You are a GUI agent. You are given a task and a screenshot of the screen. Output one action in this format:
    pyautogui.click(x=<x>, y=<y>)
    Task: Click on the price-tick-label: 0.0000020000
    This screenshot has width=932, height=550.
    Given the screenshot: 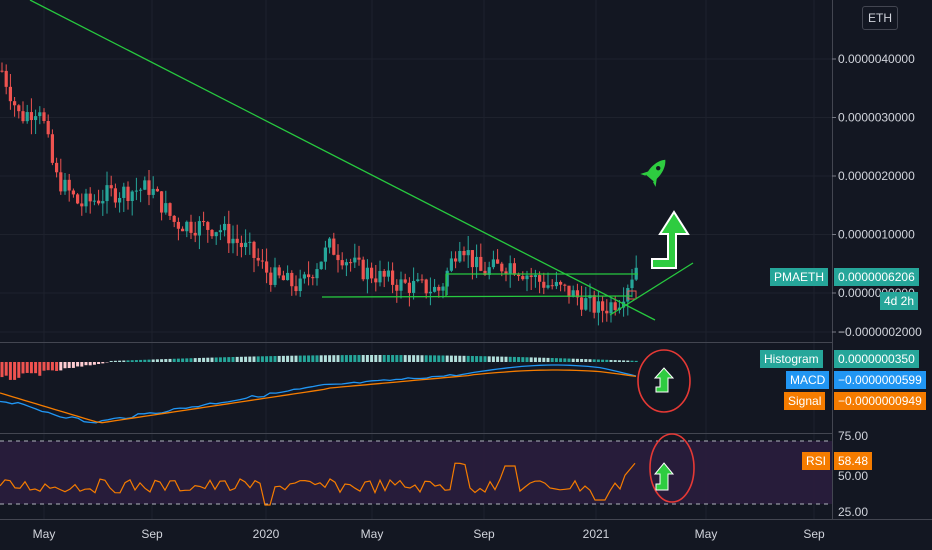 What is the action you would take?
    pyautogui.click(x=876, y=176)
    